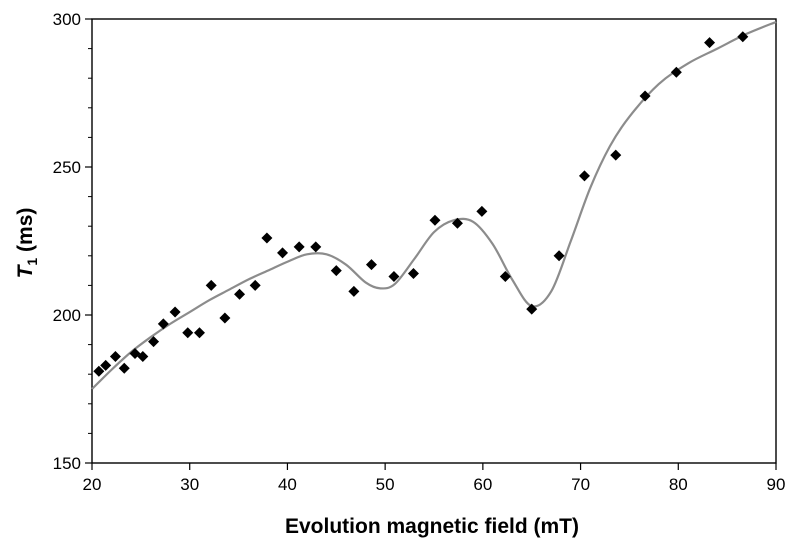 The width and height of the screenshot is (786, 539). I want to click on x-axis-title: Evolution magnetic field (mT), so click(432, 526).